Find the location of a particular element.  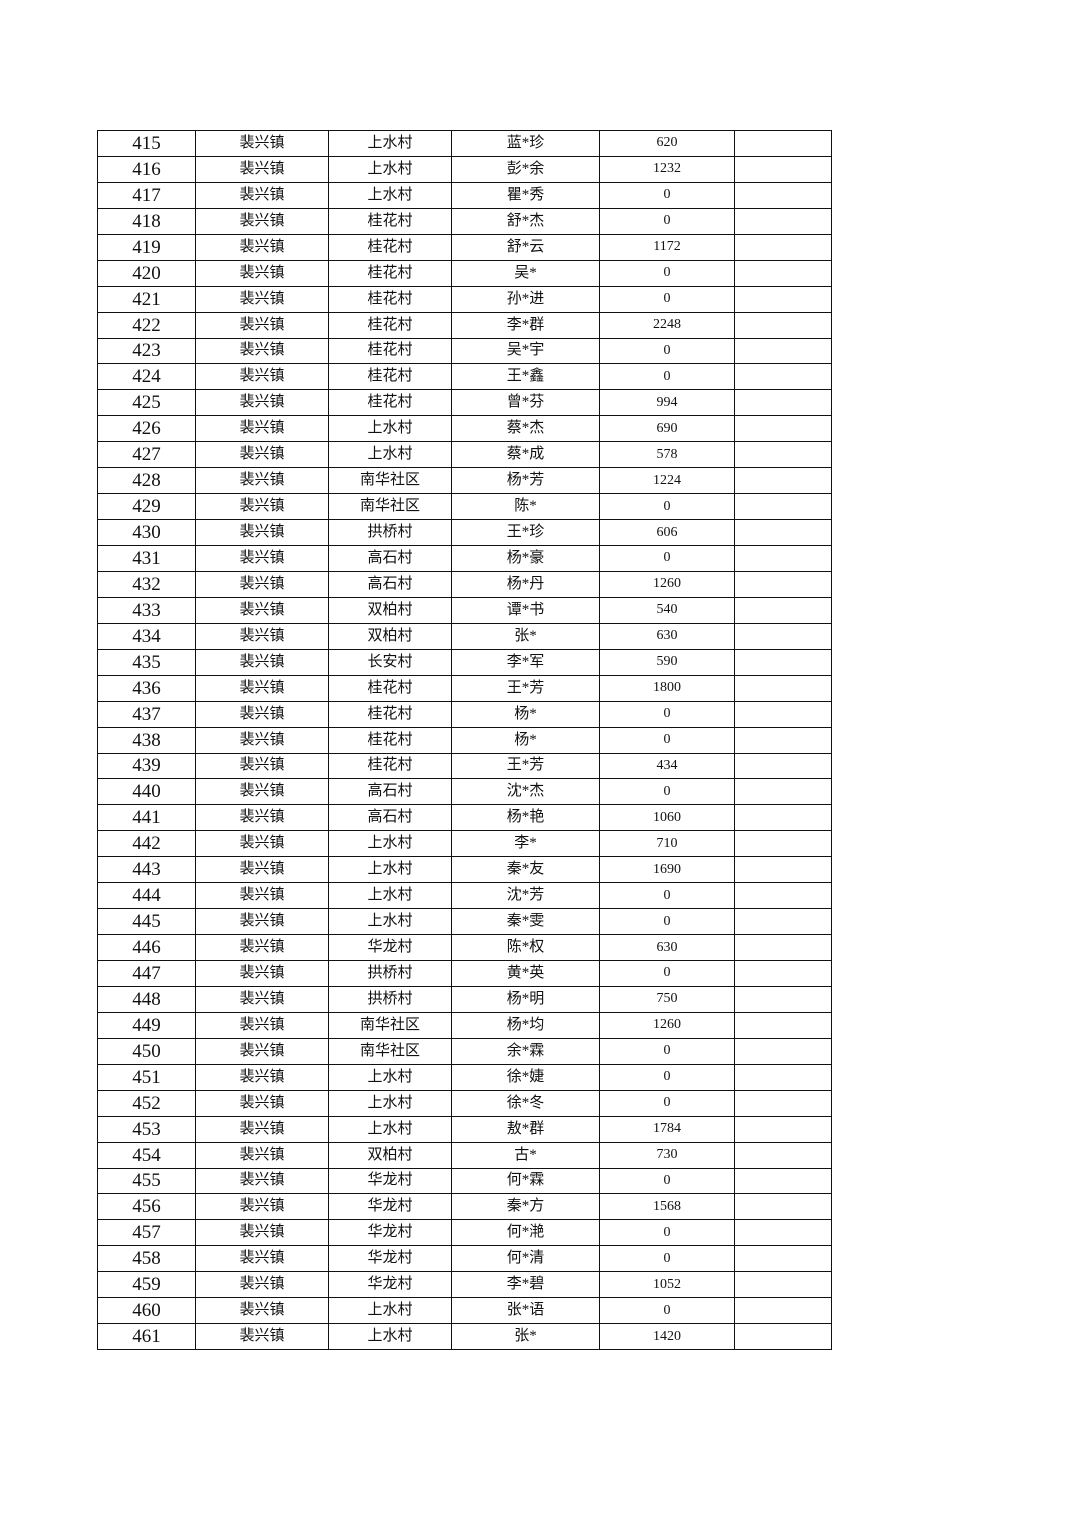

name-cell: 李*军 is located at coordinates (525, 662).